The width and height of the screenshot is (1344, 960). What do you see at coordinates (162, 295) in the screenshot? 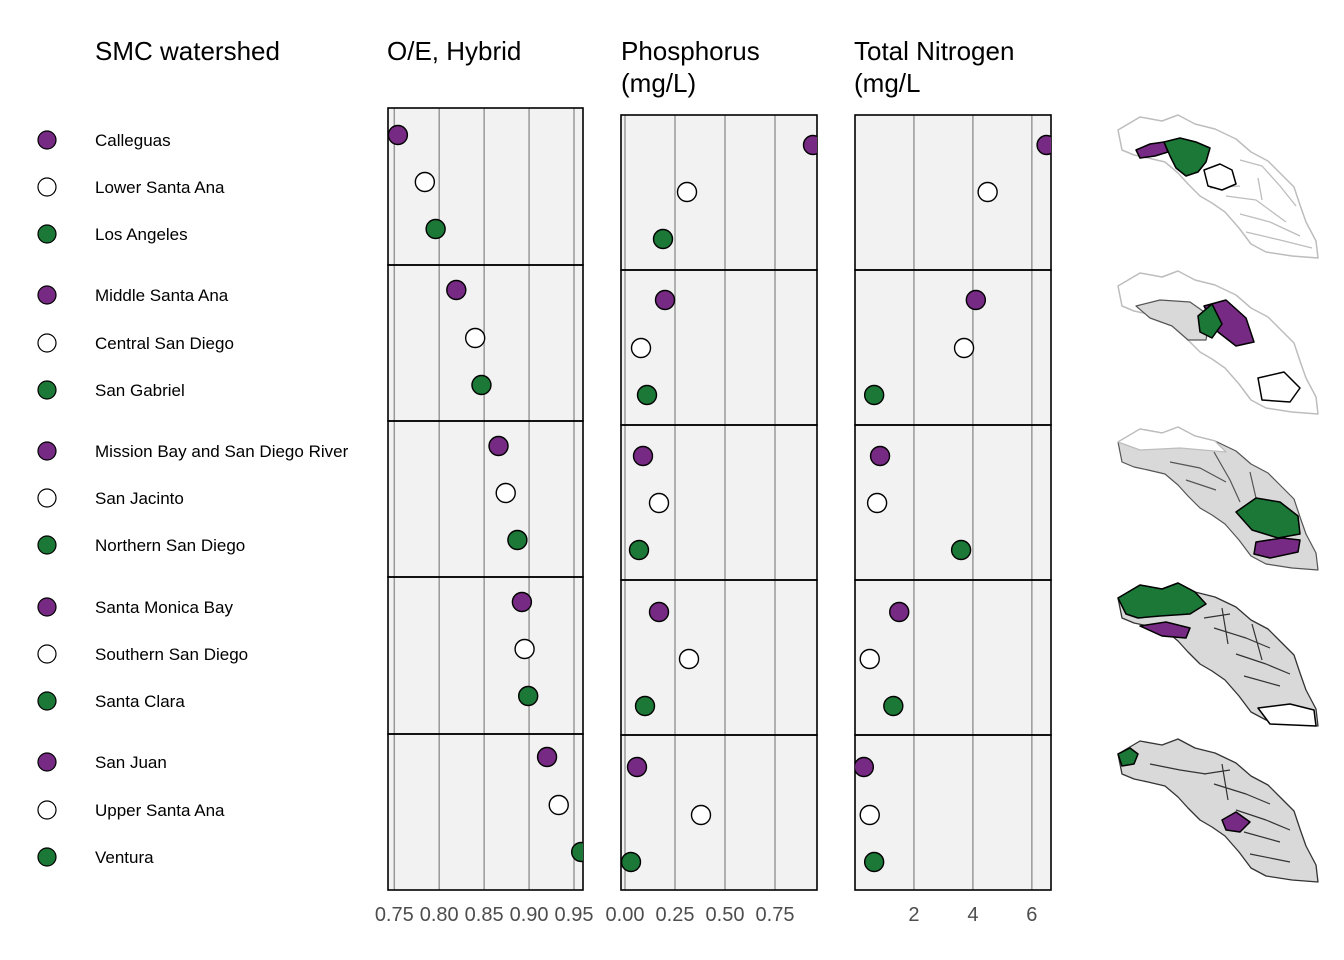
I see `watershed-name: Middle Santa Ana` at bounding box center [162, 295].